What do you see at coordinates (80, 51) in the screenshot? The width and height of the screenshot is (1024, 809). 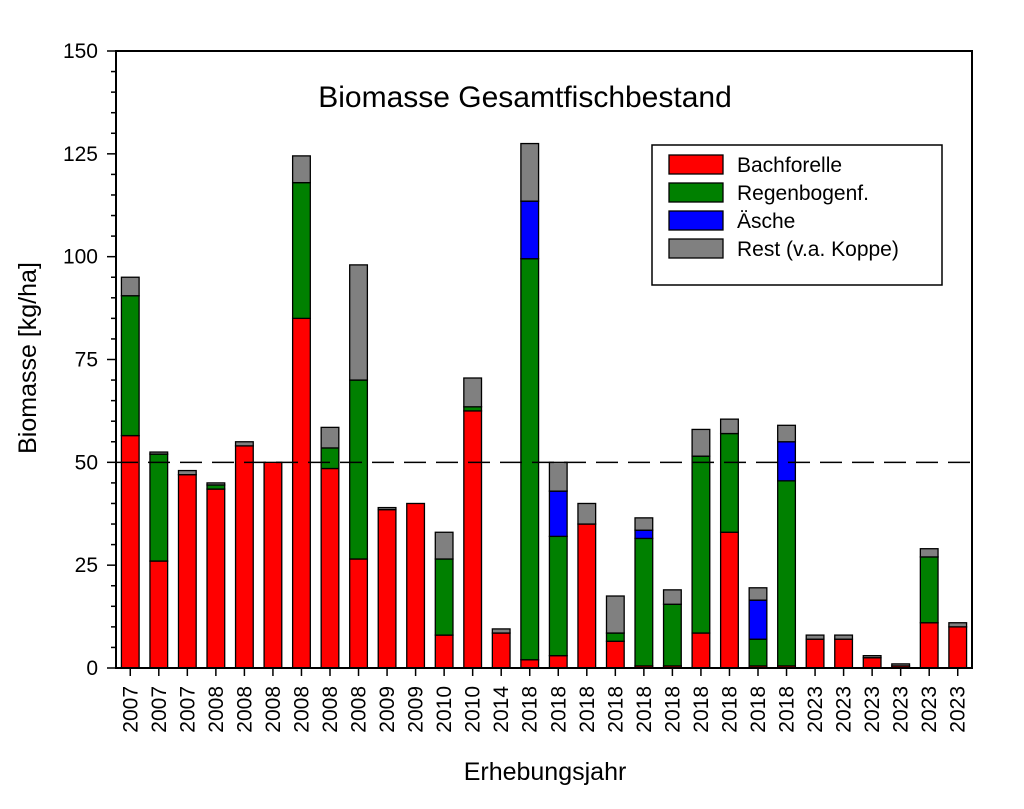 I see `y-tick-label: 150` at bounding box center [80, 51].